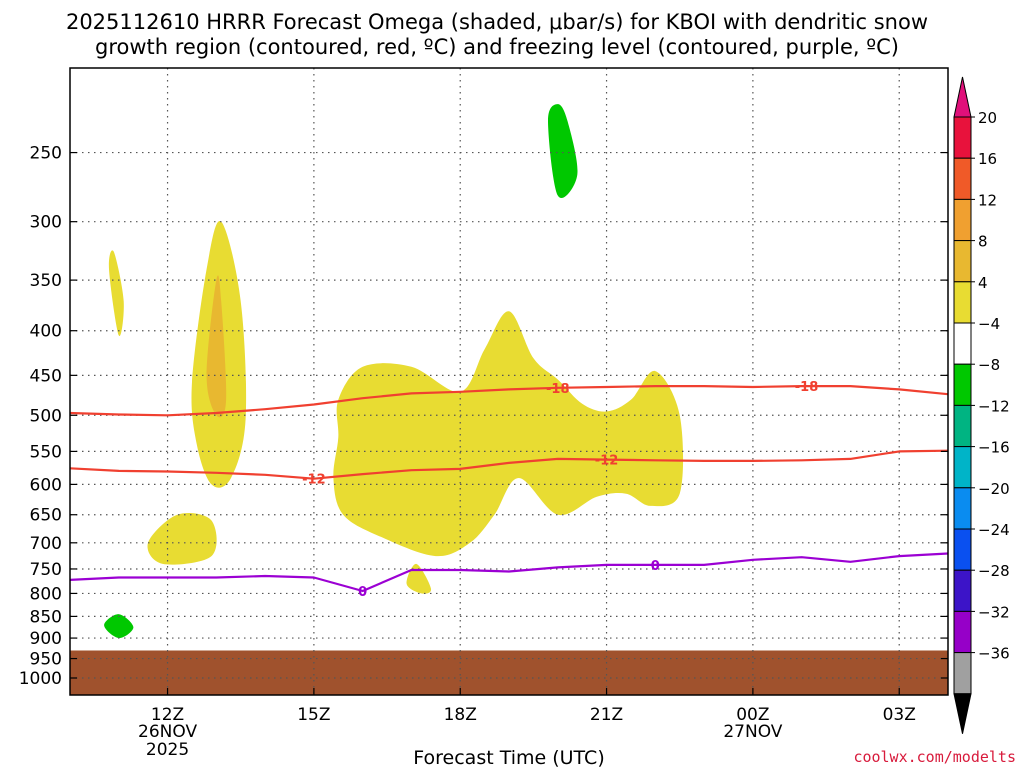  I want to click on credit-text: coolwx.com/modelts, so click(934, 757).